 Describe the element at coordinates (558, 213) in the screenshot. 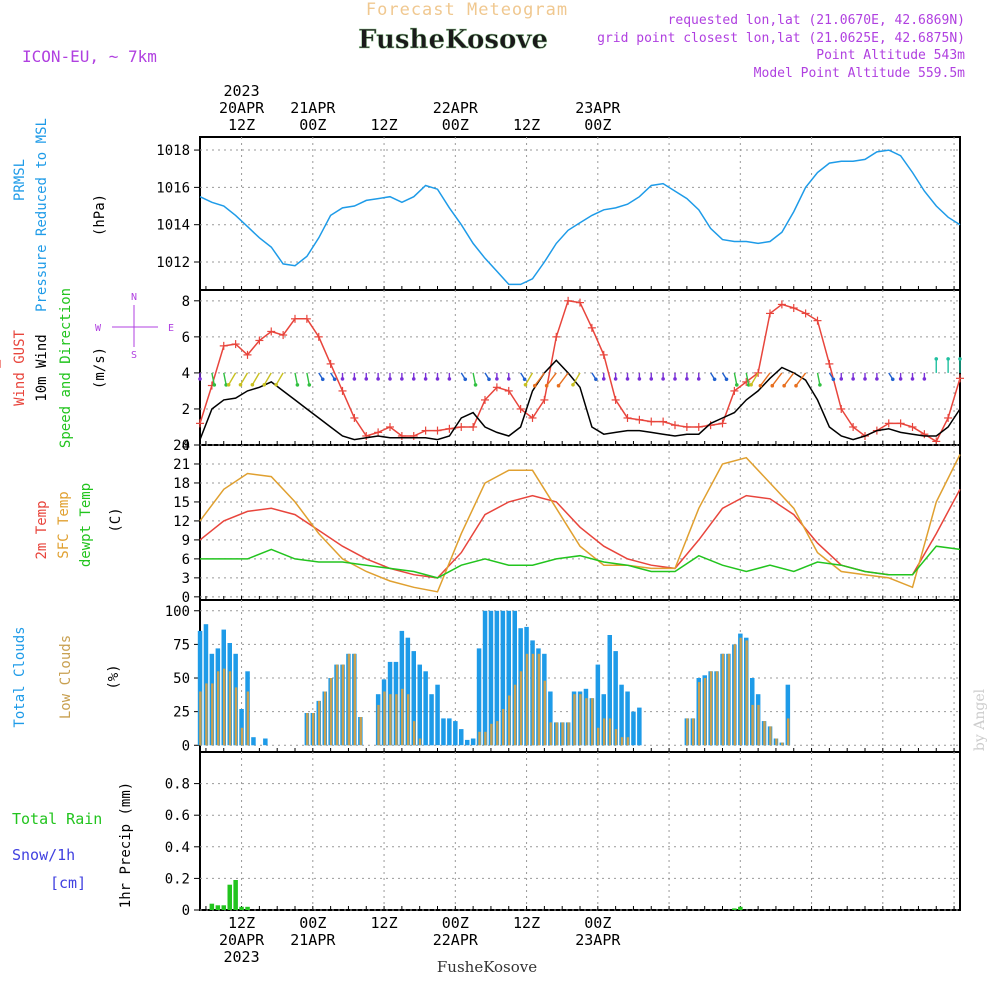

I see `panel-pressure: 1012 1014 1016 1018` at that location.